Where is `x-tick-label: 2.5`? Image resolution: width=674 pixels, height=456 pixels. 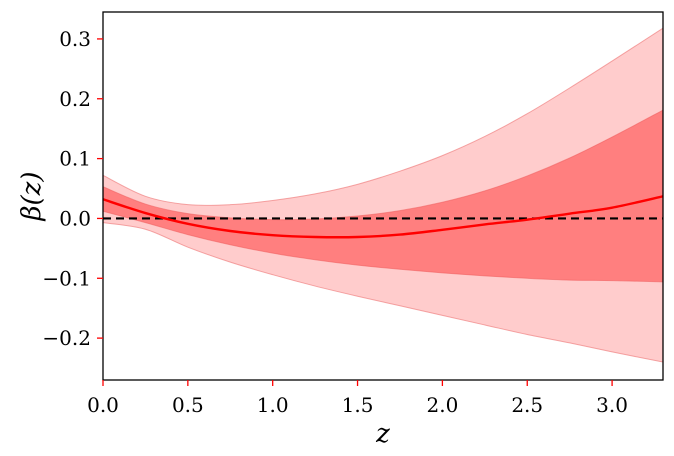 x-tick-label: 2.5 is located at coordinates (527, 405).